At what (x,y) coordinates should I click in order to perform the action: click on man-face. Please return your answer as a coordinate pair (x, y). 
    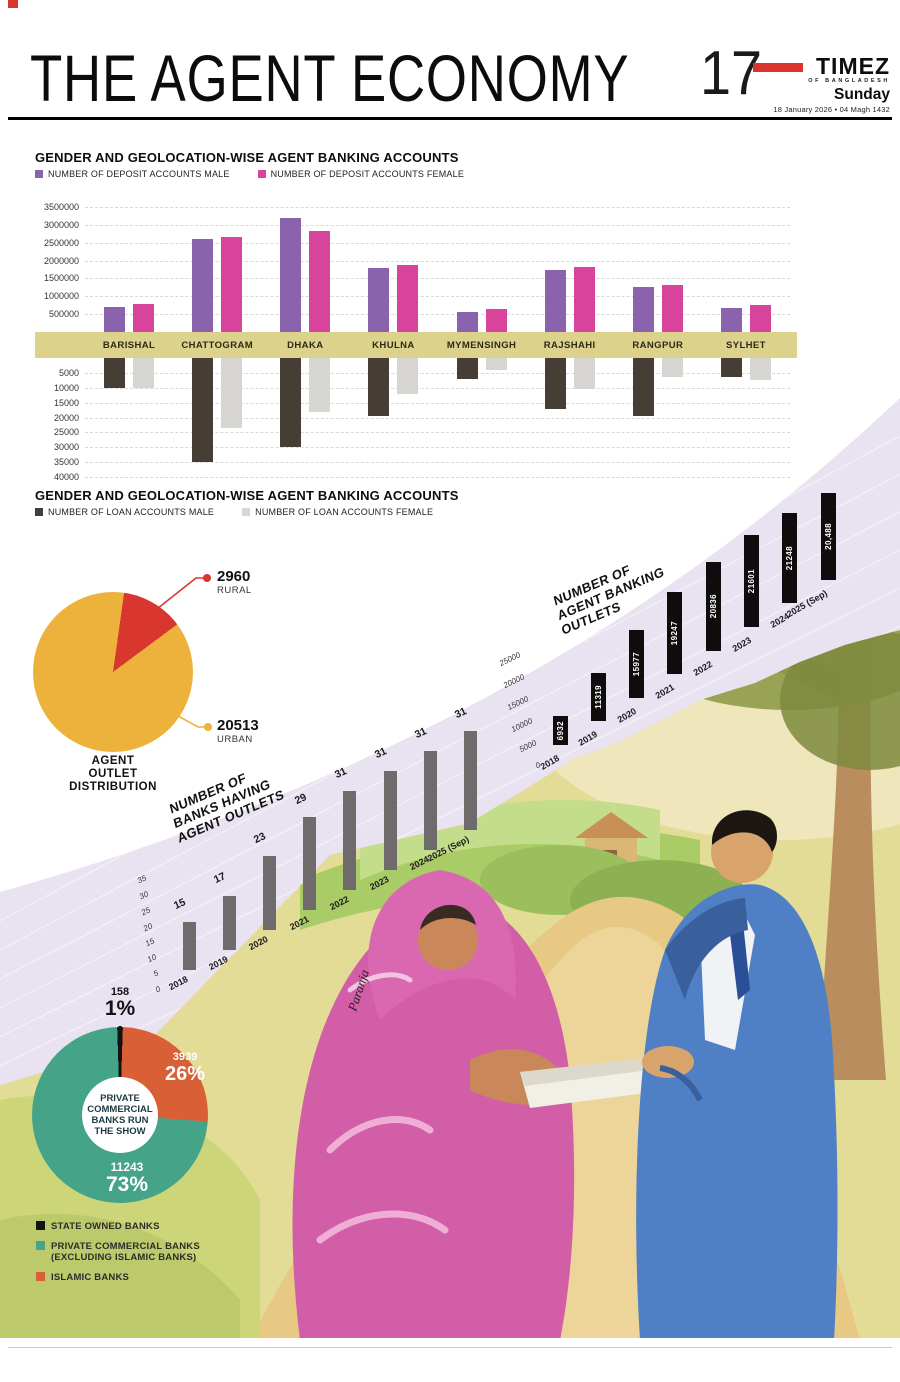
    Looking at the image, I should click on (742, 852).